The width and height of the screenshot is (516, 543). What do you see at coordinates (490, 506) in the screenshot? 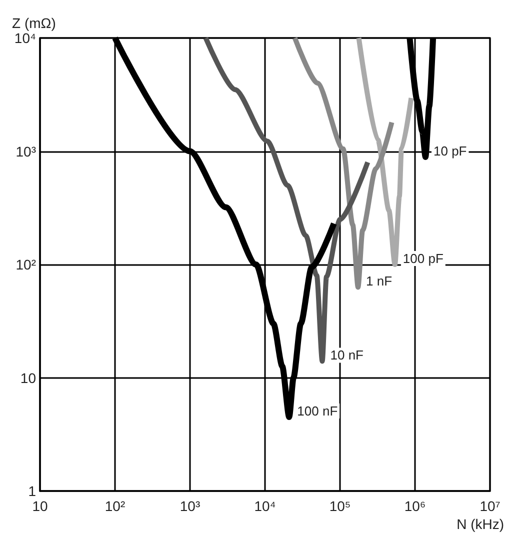
I see `x-tick-label: 10⁷` at bounding box center [490, 506].